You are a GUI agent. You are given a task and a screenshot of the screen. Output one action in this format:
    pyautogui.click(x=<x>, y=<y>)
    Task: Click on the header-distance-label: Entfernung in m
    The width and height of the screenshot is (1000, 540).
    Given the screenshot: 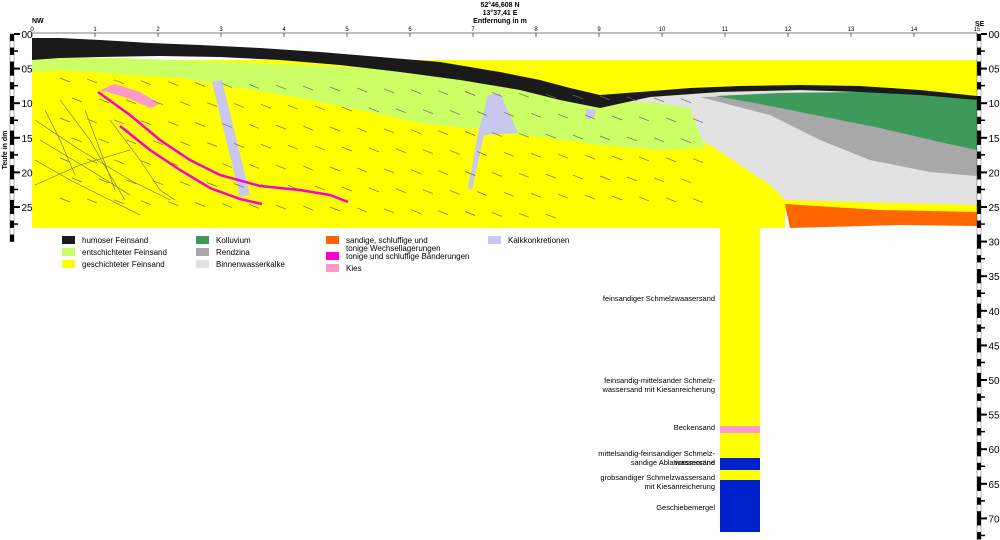 What is the action you would take?
    pyautogui.click(x=500, y=21)
    